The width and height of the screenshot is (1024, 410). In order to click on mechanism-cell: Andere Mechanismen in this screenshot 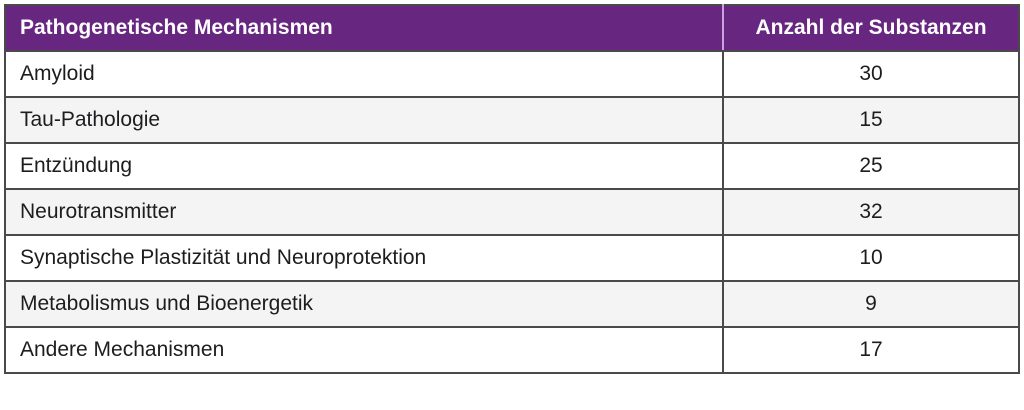, I will do `click(364, 350)`.